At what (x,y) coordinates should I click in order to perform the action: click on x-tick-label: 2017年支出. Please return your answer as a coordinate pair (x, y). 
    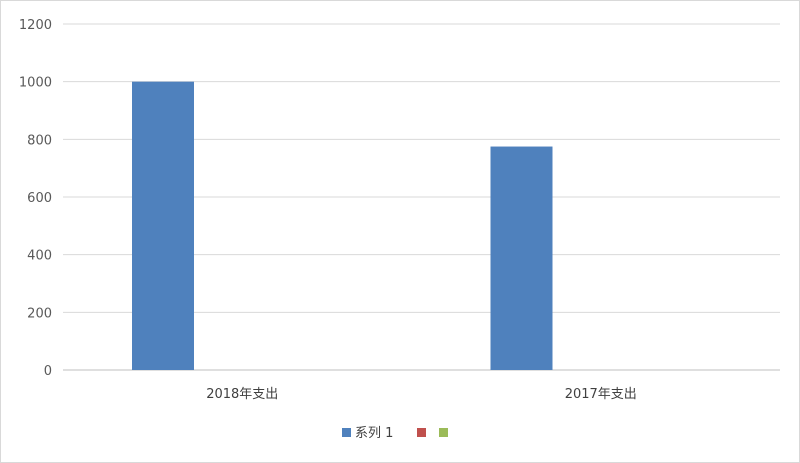
    Looking at the image, I should click on (601, 394).